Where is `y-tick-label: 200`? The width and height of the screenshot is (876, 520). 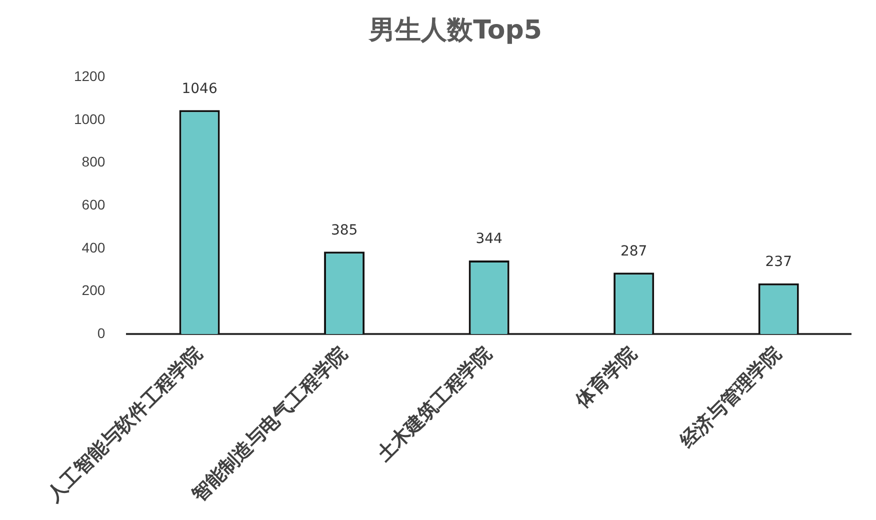 y-tick-label: 200 is located at coordinates (94, 290).